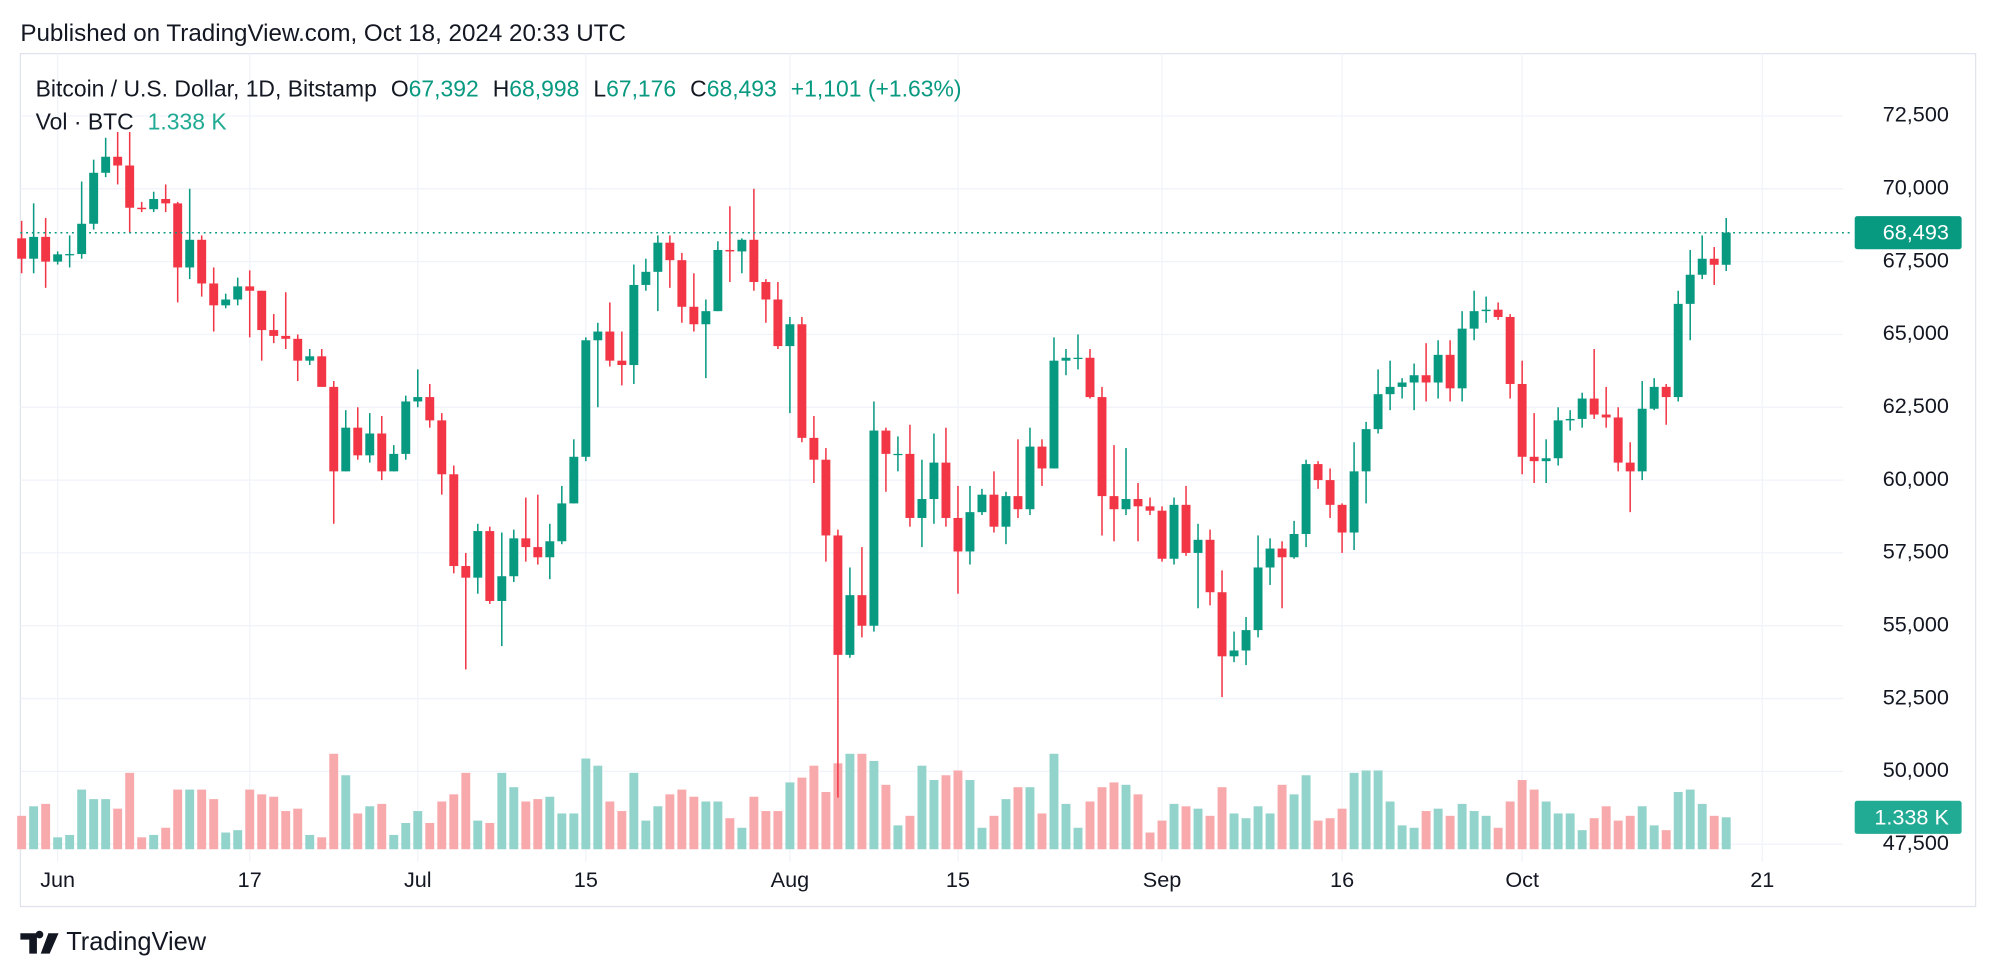  I want to click on ohlc-key: H, so click(501, 89).